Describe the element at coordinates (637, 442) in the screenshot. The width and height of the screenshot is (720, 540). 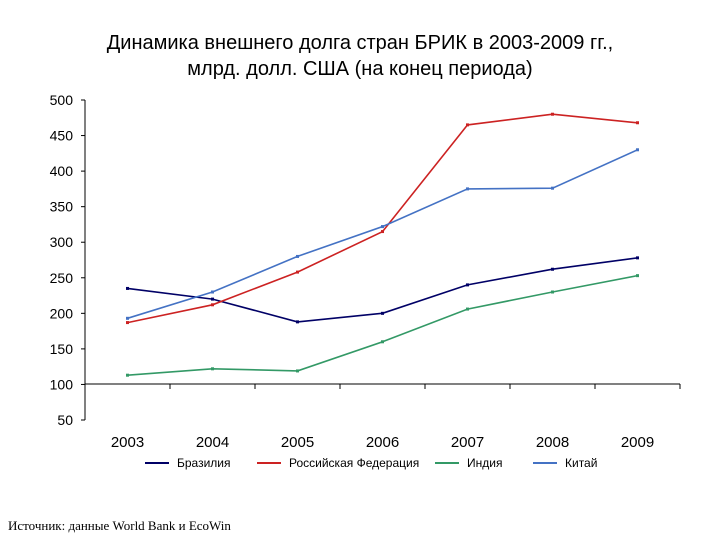
I see `x-tick-label: 2009` at that location.